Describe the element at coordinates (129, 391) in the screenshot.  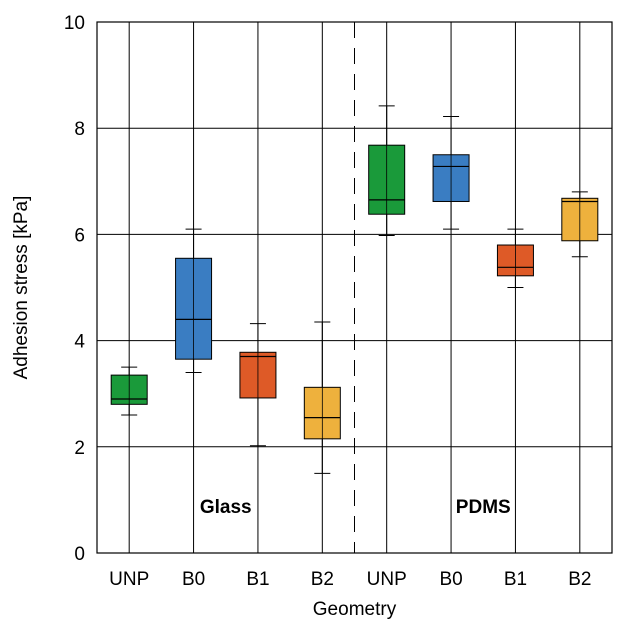
I see `box-glass-unp` at that location.